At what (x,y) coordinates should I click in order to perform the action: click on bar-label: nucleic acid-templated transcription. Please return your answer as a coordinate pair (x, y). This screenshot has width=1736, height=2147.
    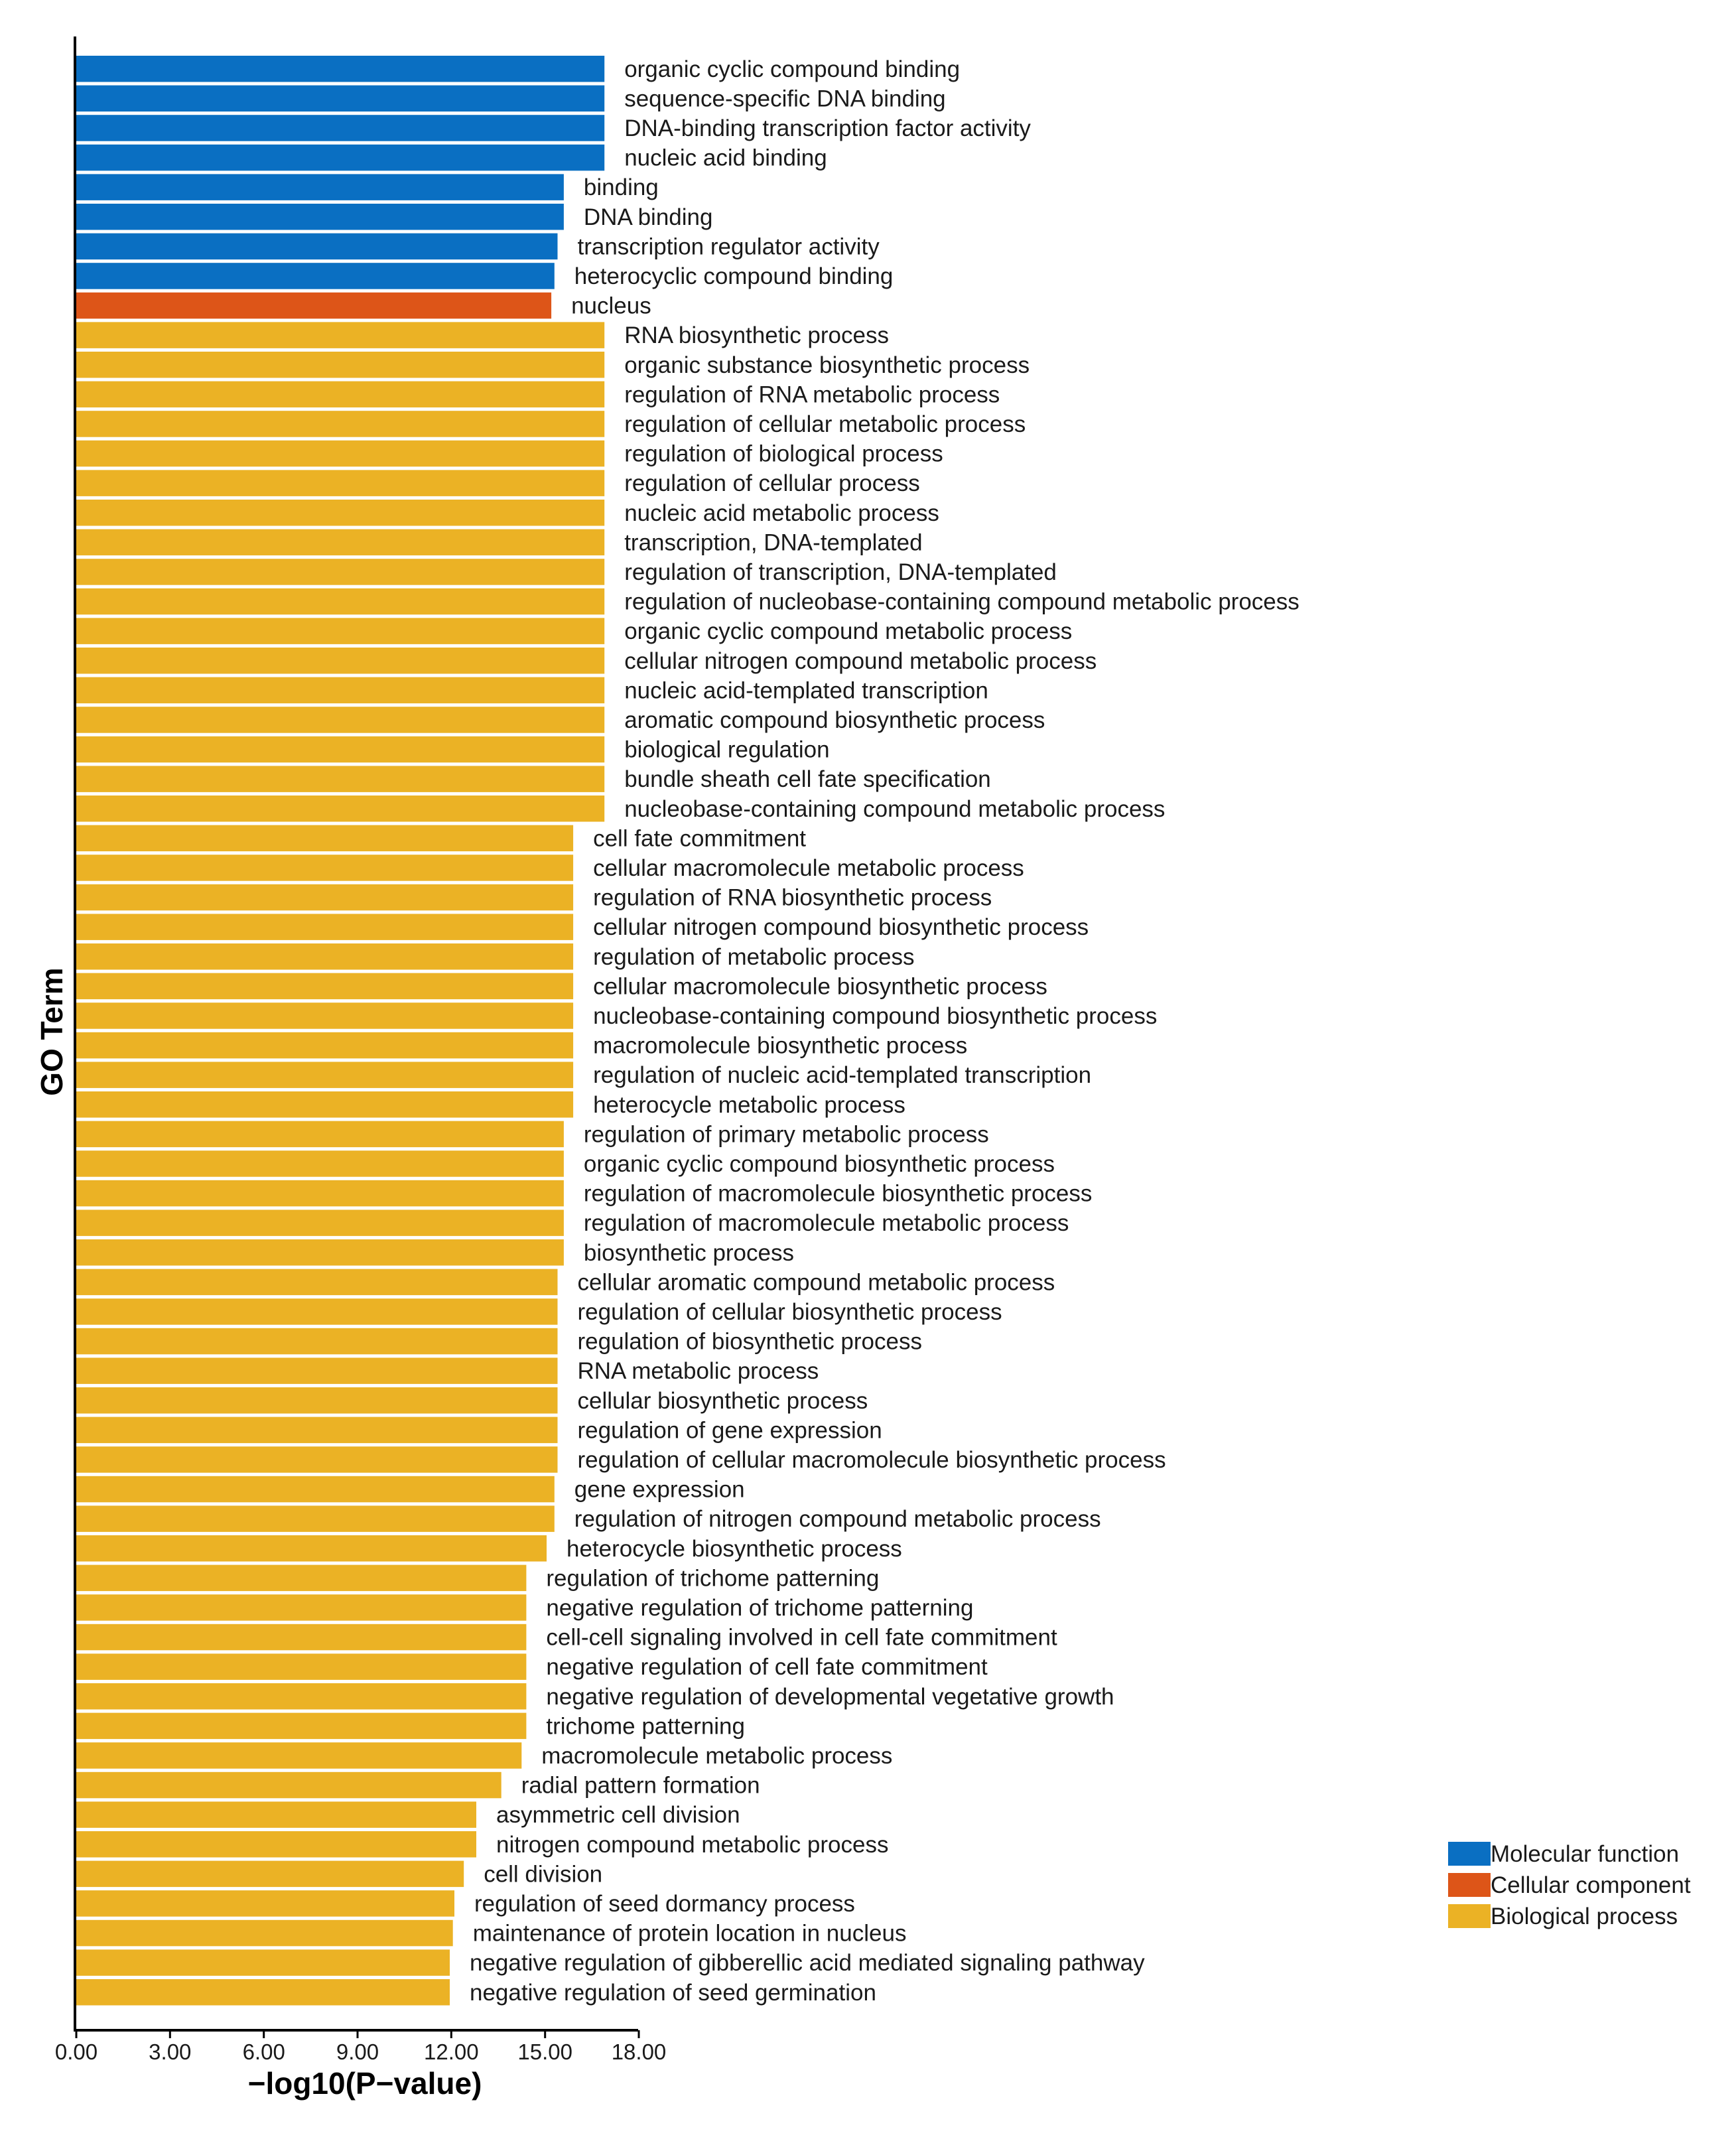
    Looking at the image, I should click on (806, 690).